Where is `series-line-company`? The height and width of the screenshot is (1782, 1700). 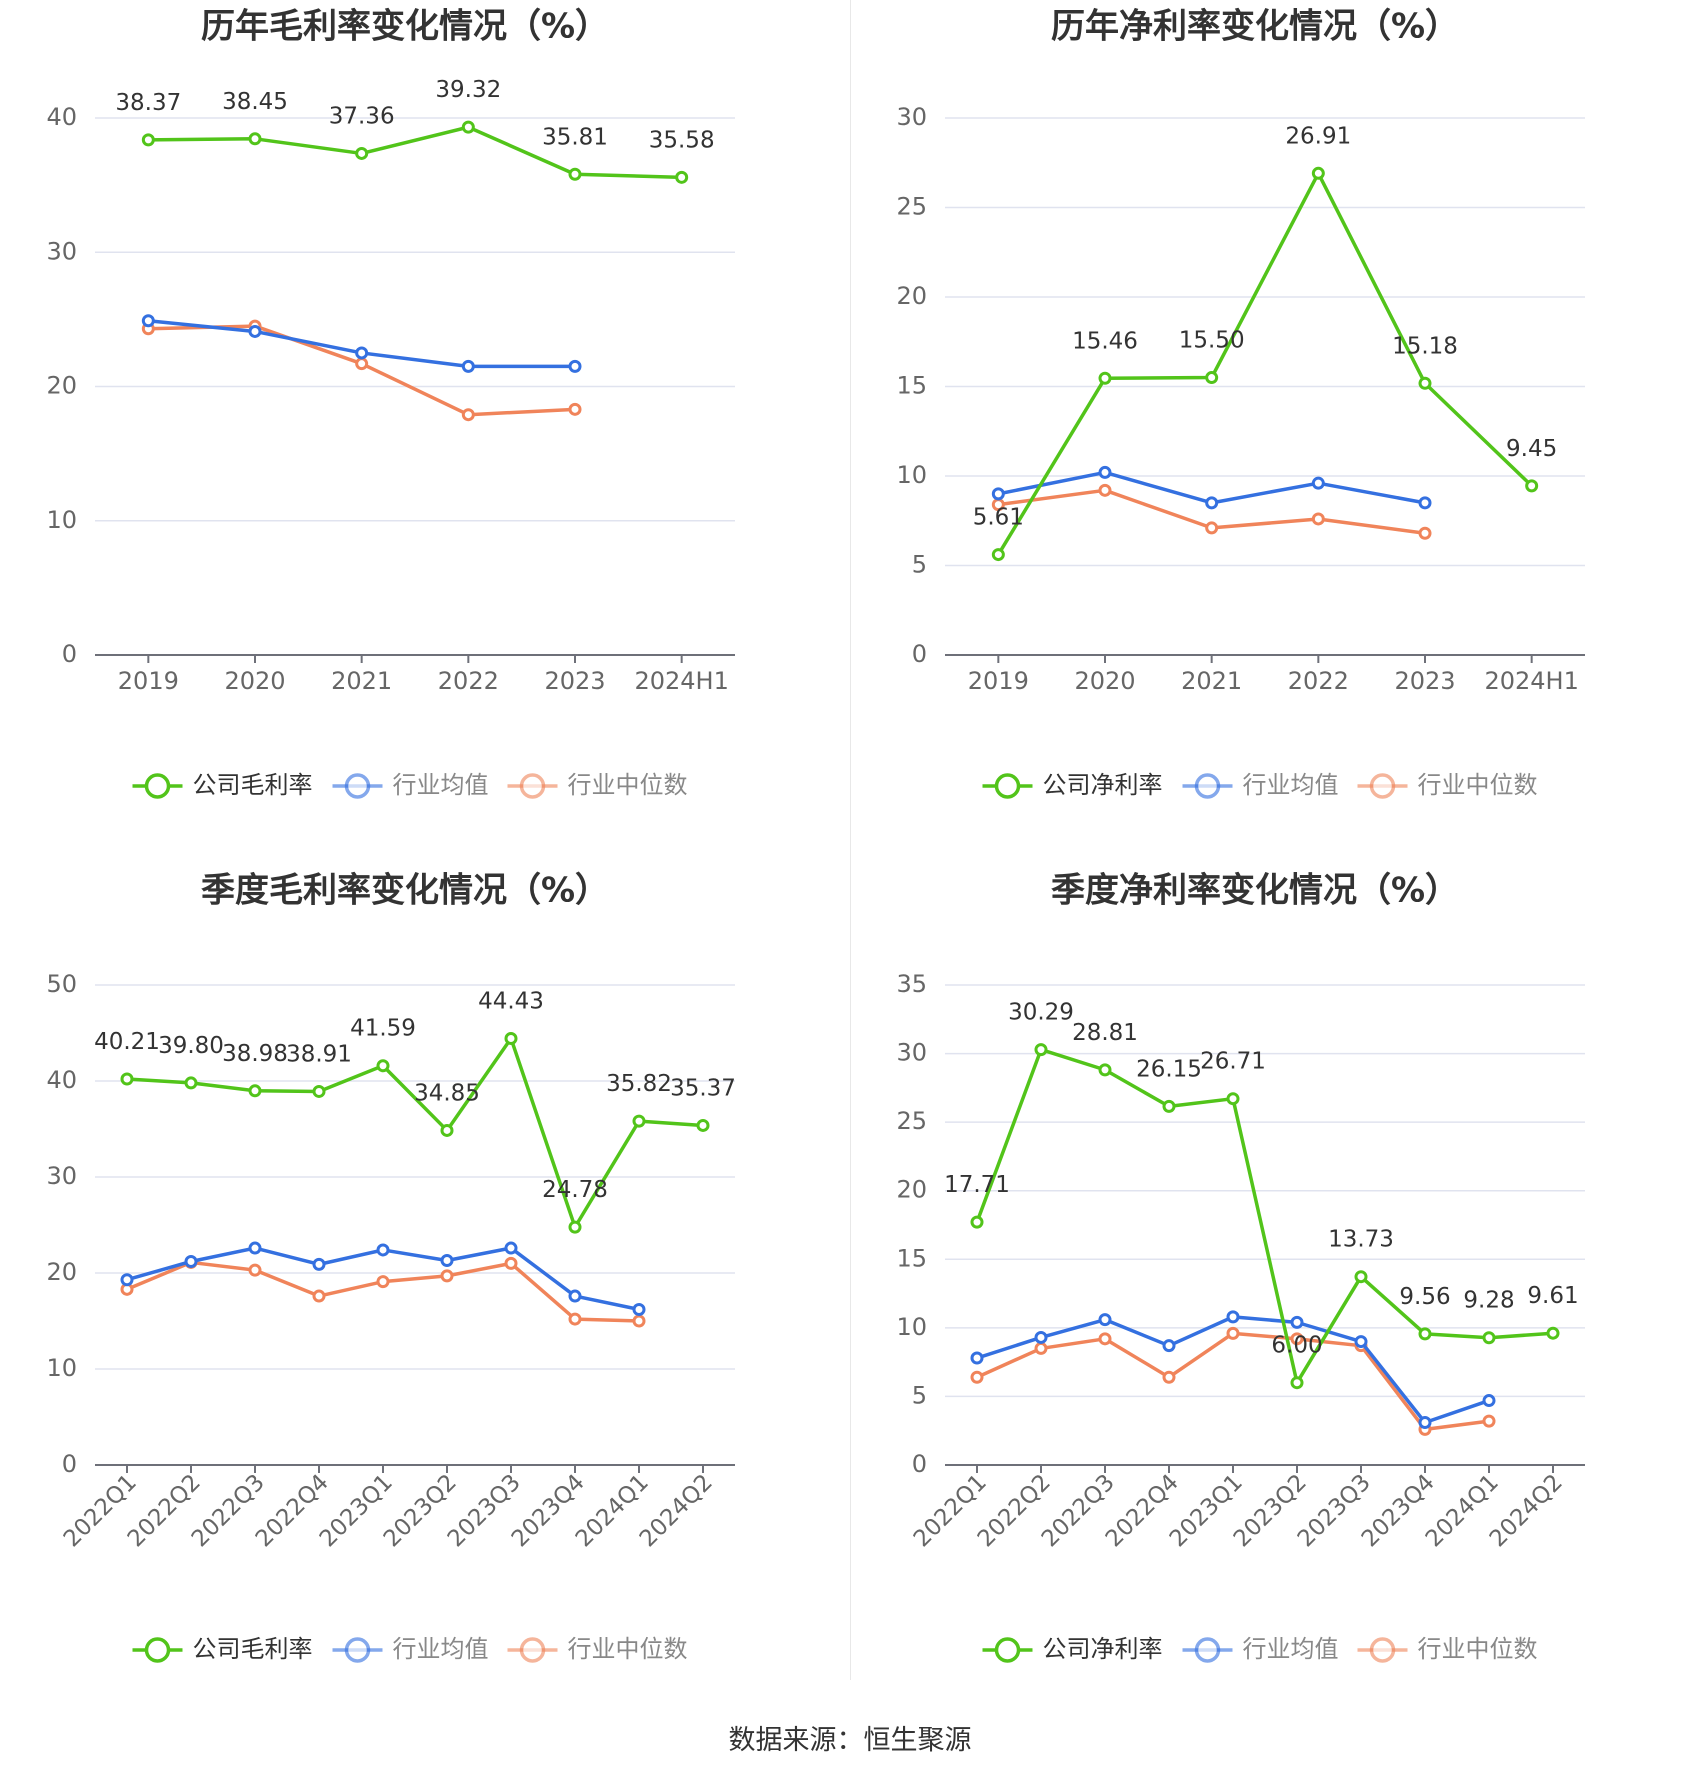
series-line-company is located at coordinates (415, 1132).